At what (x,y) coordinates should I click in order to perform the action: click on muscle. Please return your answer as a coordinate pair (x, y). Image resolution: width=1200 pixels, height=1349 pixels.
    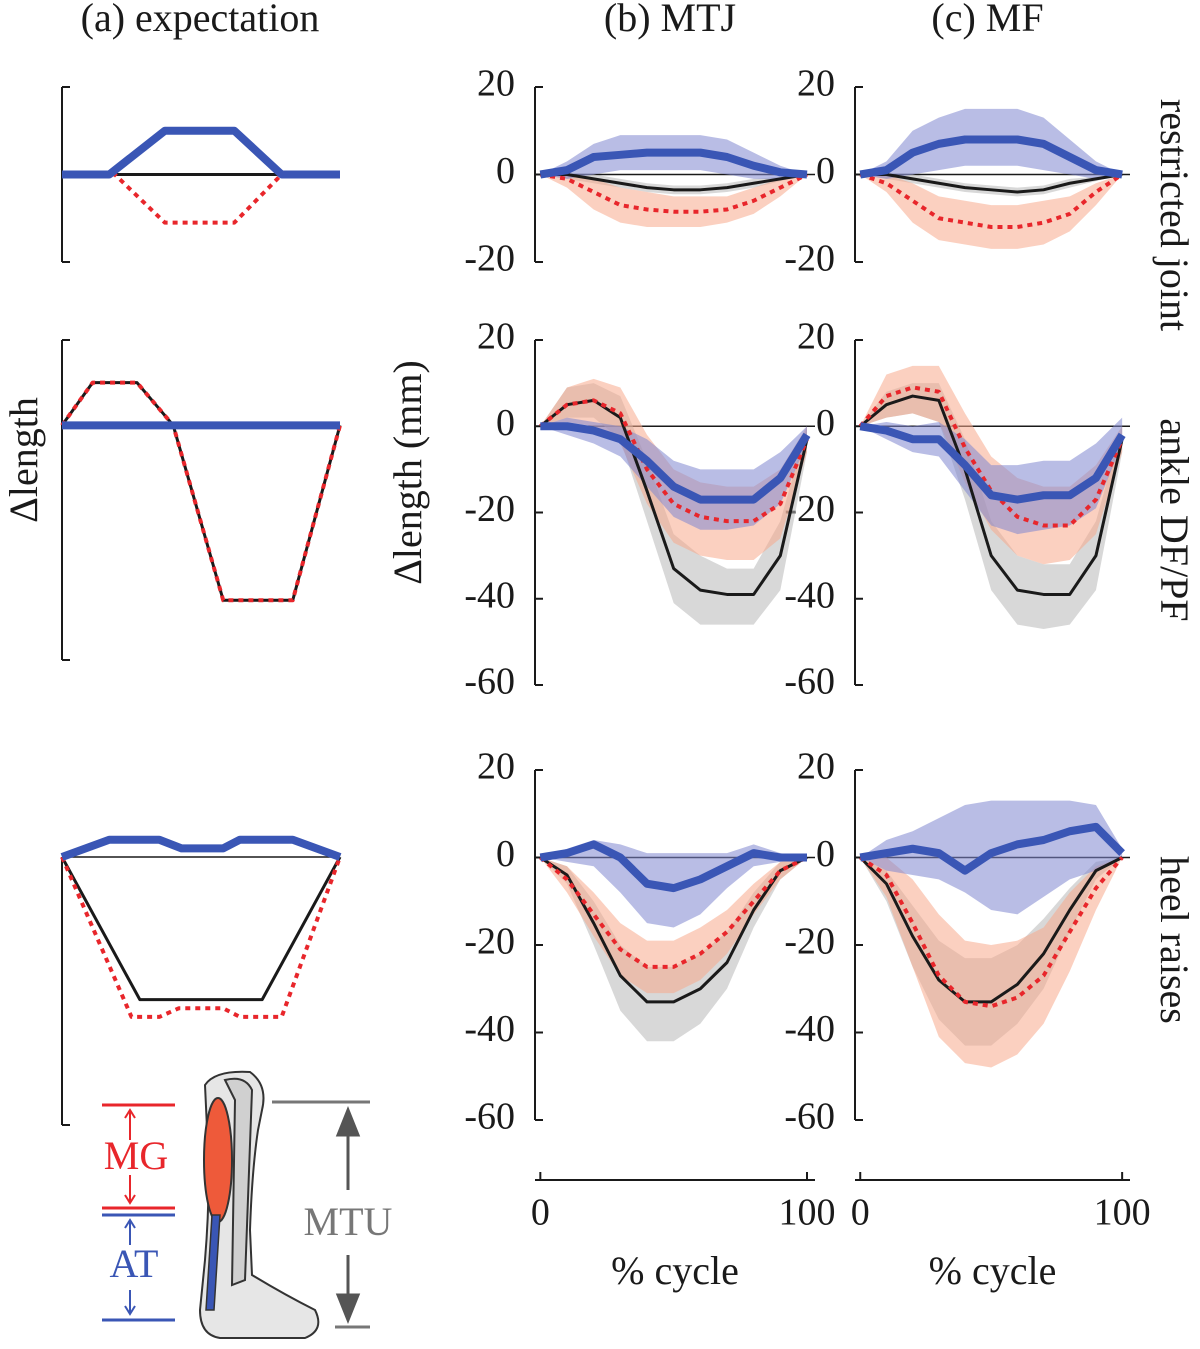
    Looking at the image, I should click on (218, 1160).